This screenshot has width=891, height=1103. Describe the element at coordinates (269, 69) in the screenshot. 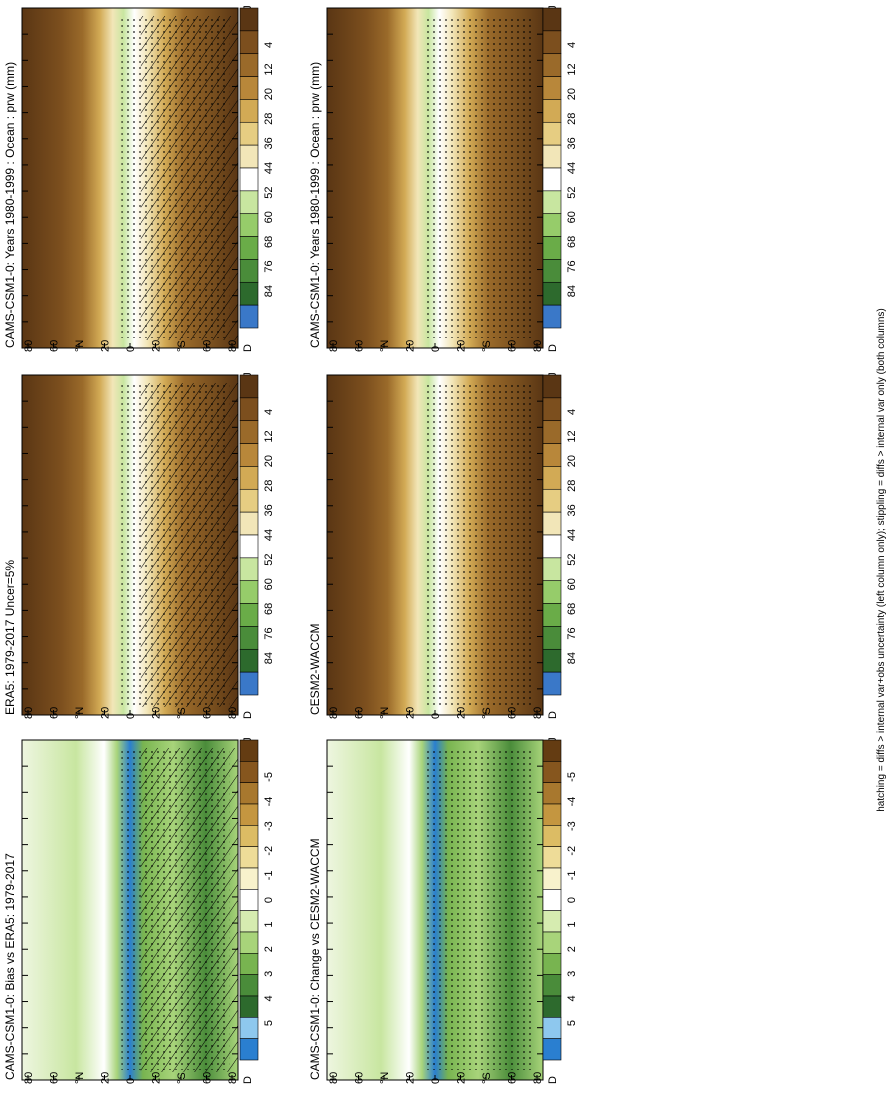

I see `colorbar-label: 12` at that location.